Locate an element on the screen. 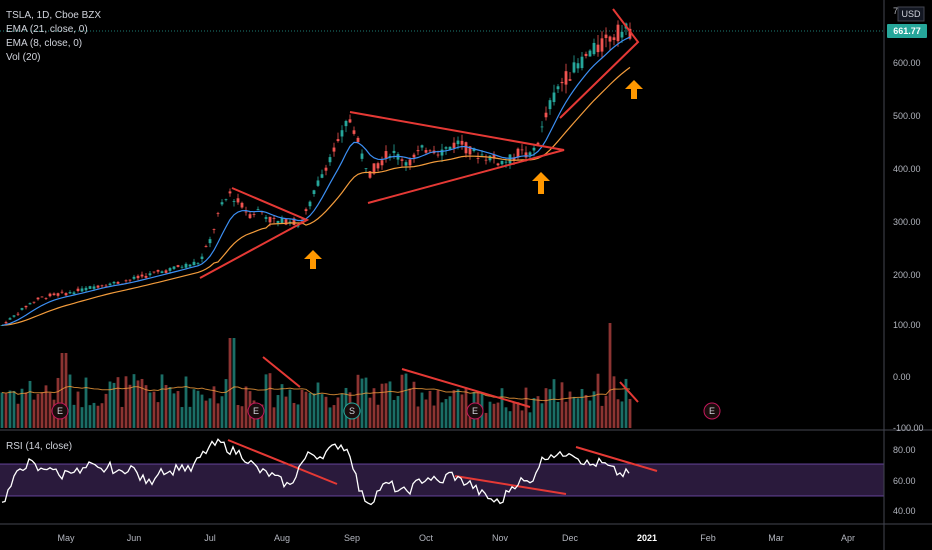 The image size is (932, 550). time-tick-label: 2021 is located at coordinates (647, 538).